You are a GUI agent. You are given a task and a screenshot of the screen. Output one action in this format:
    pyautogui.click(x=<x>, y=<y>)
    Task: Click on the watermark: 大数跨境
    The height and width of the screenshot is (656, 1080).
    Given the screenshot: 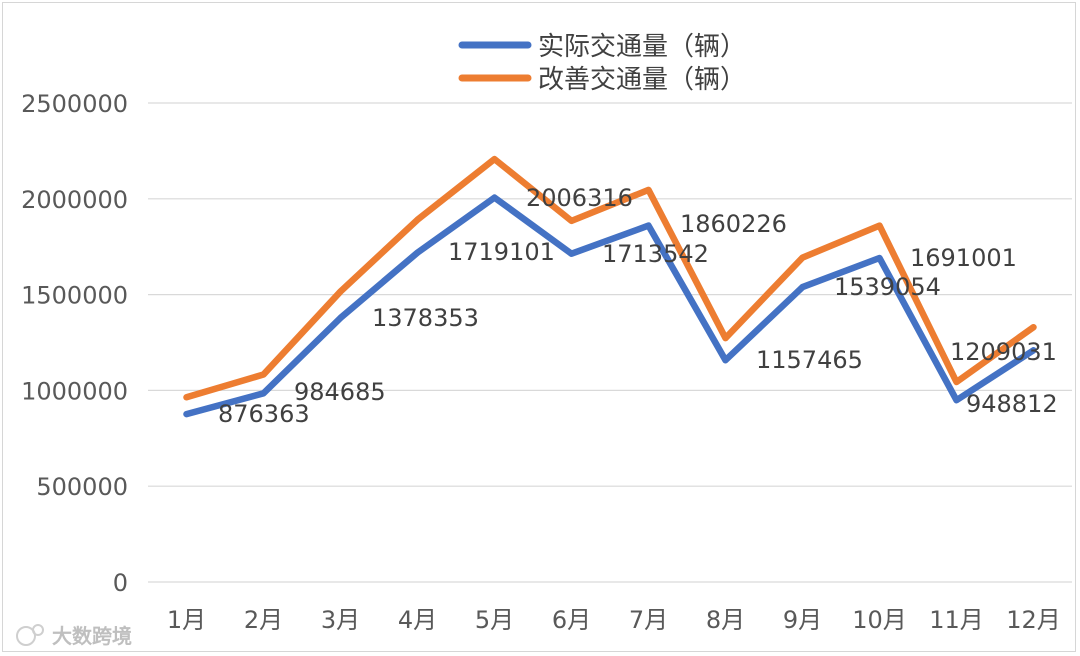 What is the action you would take?
    pyautogui.click(x=74, y=636)
    